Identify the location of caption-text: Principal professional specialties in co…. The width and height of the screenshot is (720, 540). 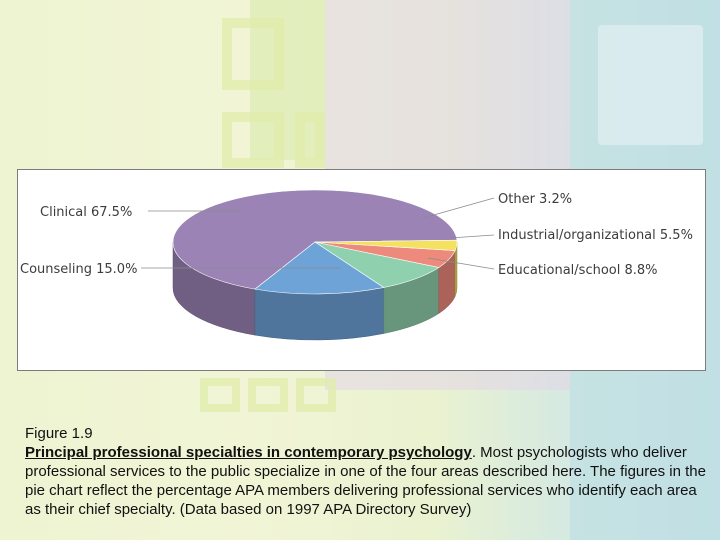
(370, 481).